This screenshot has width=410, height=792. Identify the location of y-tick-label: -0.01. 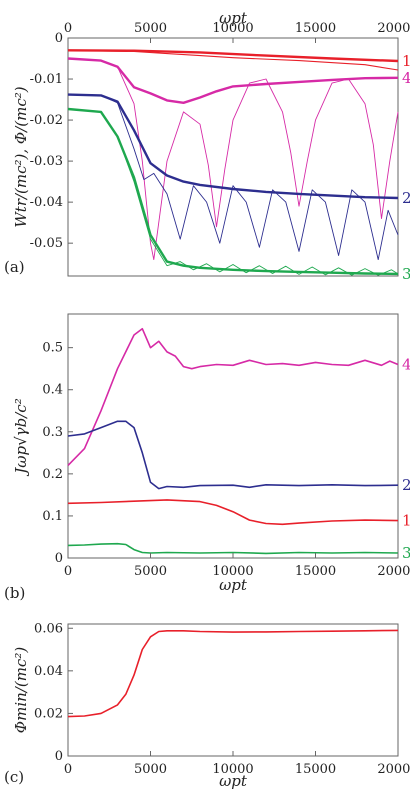
(46, 79).